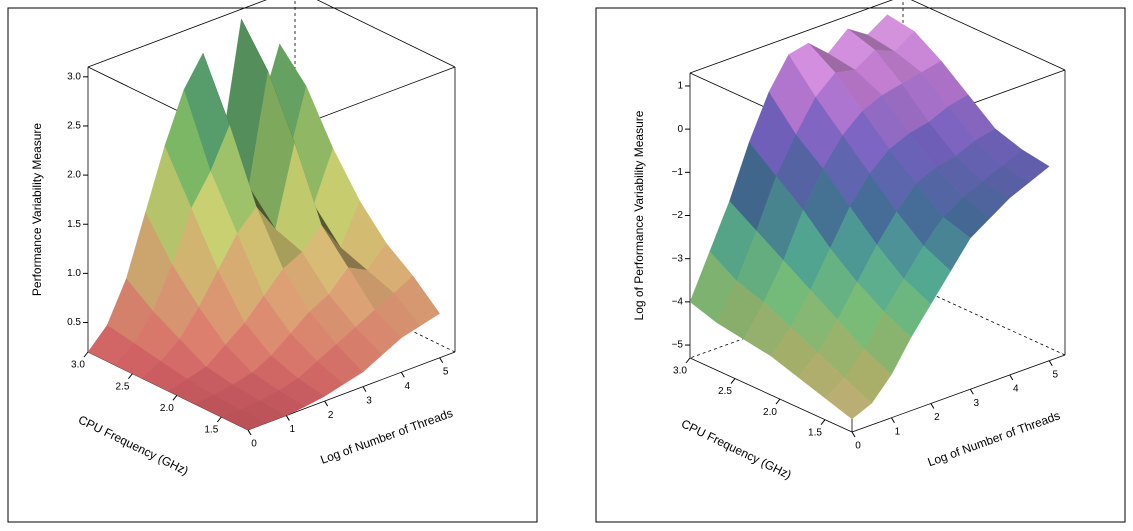  Describe the element at coordinates (678, 215) in the screenshot. I see `z-tick-label: −2` at that location.